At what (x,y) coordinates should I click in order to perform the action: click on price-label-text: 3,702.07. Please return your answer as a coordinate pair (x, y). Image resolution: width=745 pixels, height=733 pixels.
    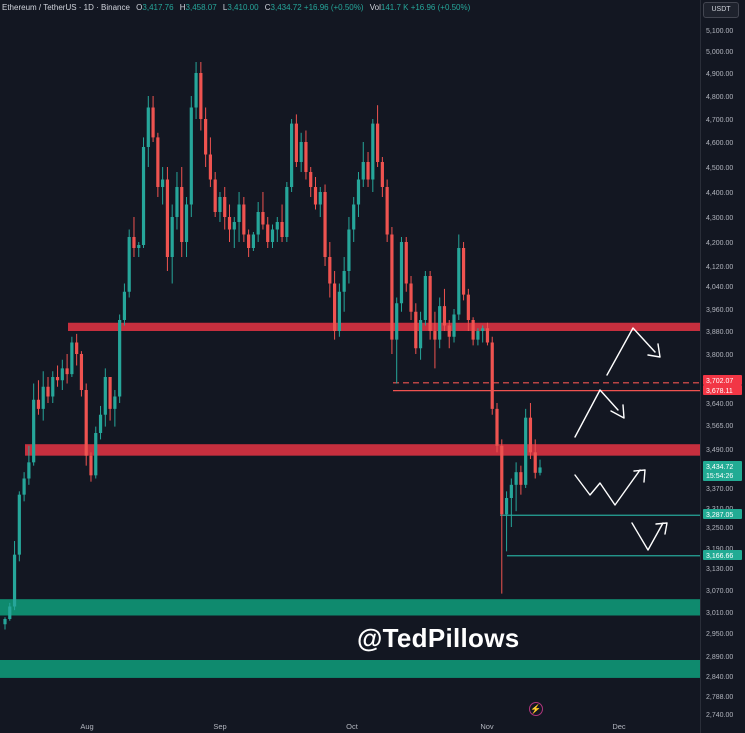
    Looking at the image, I should click on (719, 381).